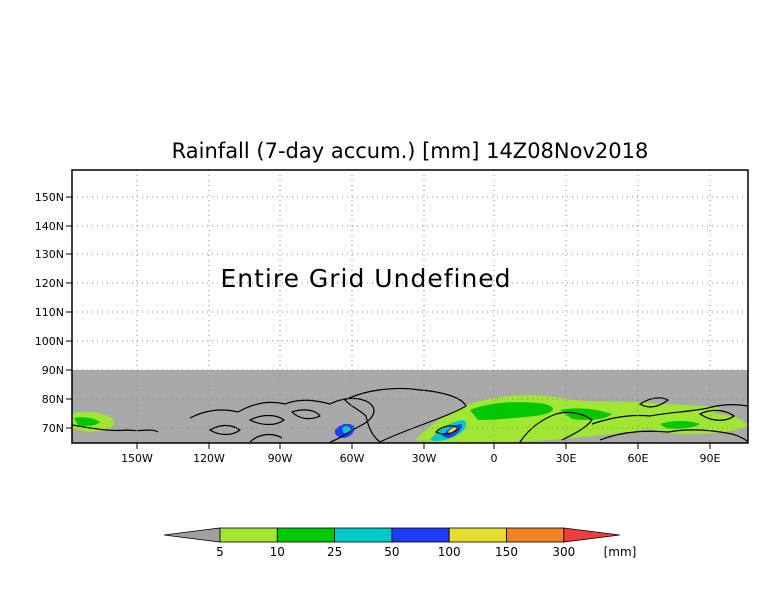  I want to click on precipitation-field, so click(410, 418).